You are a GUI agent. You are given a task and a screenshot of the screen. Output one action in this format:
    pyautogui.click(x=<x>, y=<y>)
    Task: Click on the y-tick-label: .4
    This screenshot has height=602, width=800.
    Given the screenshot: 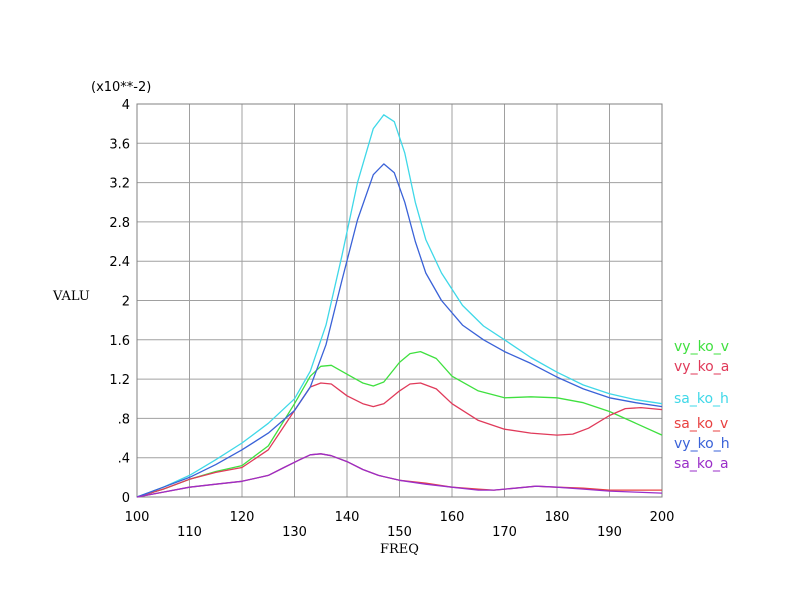 What is the action you would take?
    pyautogui.click(x=124, y=459)
    